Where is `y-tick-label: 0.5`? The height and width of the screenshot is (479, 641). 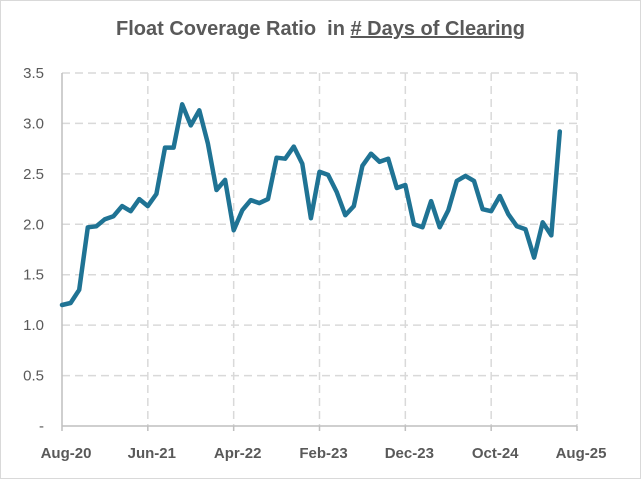
y-tick-label: 0.5 is located at coordinates (33, 376).